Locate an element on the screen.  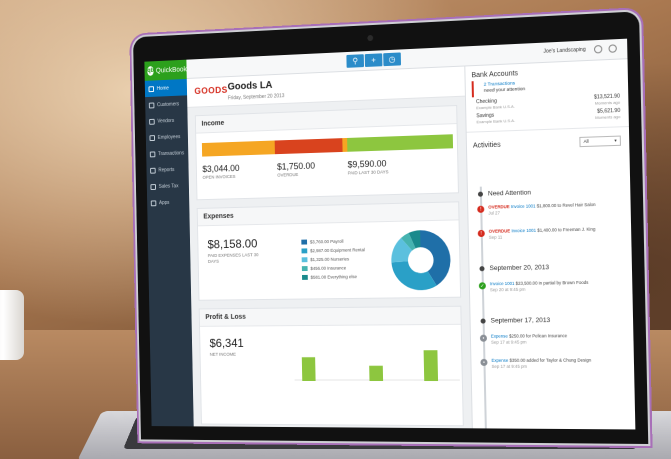
profit-loss-amount: $6,341 is located at coordinates (226, 343).